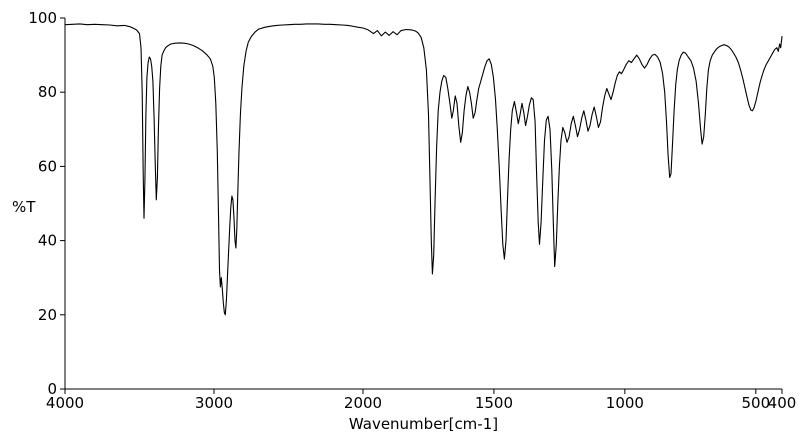  Describe the element at coordinates (755, 403) in the screenshot. I see `x-tick-label: 500` at that location.